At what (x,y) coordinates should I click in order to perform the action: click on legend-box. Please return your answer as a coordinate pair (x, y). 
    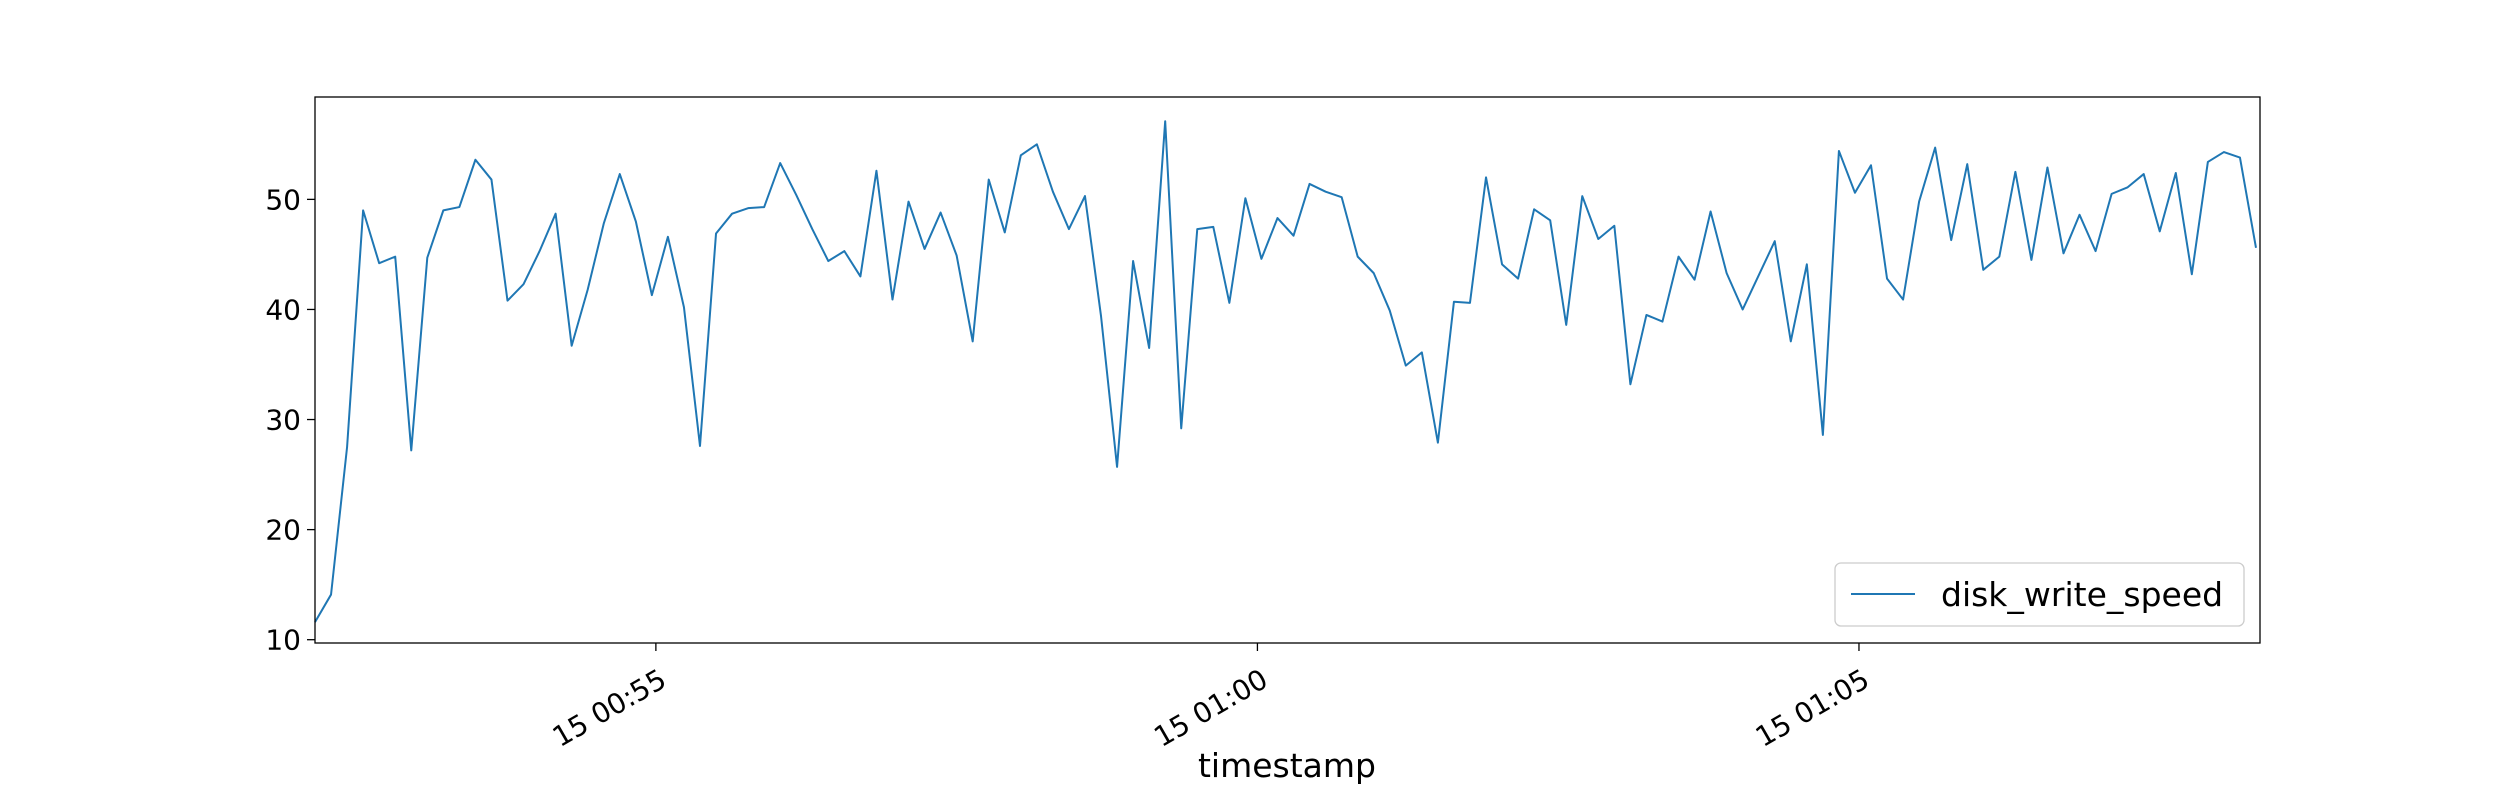
    Looking at the image, I should click on (2039, 594).